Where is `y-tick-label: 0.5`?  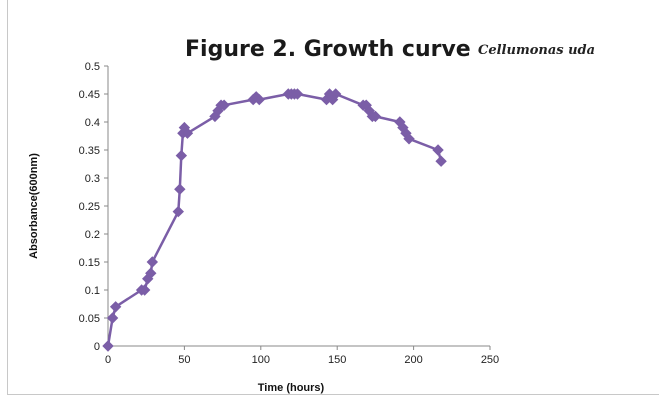 y-tick-label: 0.5 is located at coordinates (92, 67).